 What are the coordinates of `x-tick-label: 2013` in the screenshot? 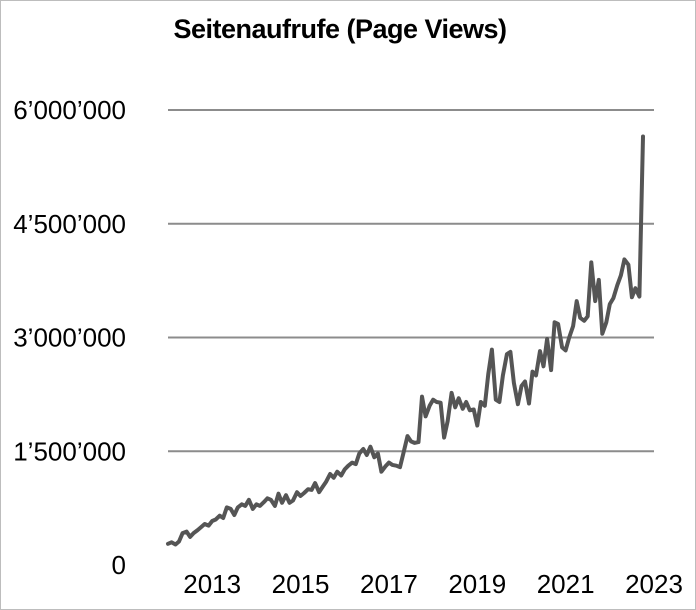 It's located at (212, 584).